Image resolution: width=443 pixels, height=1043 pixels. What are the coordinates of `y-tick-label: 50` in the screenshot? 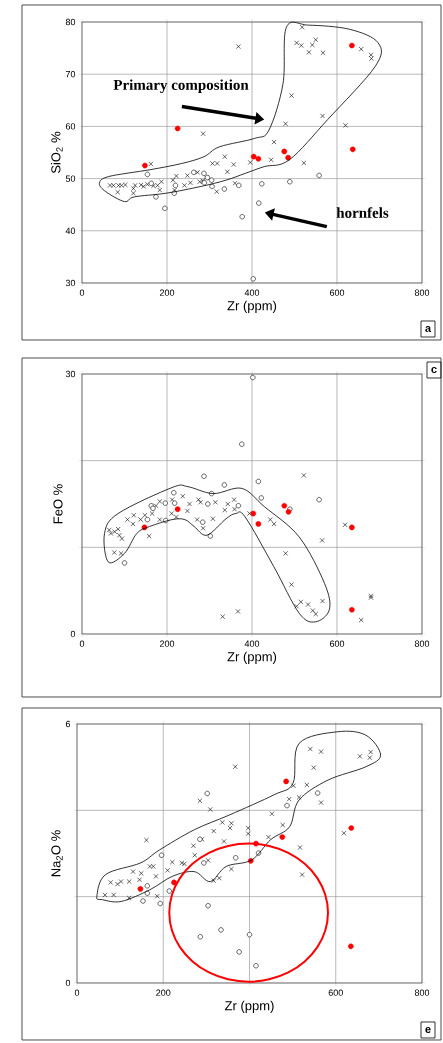 It's located at (70, 178).